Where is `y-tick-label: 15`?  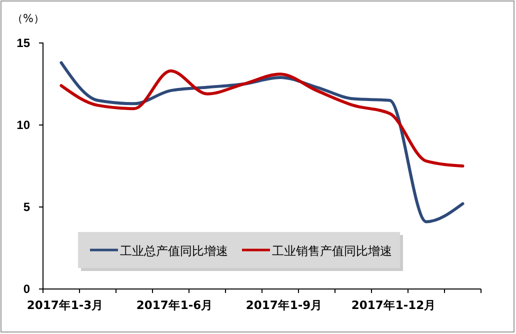
y-tick-label: 15 is located at coordinates (23, 43).